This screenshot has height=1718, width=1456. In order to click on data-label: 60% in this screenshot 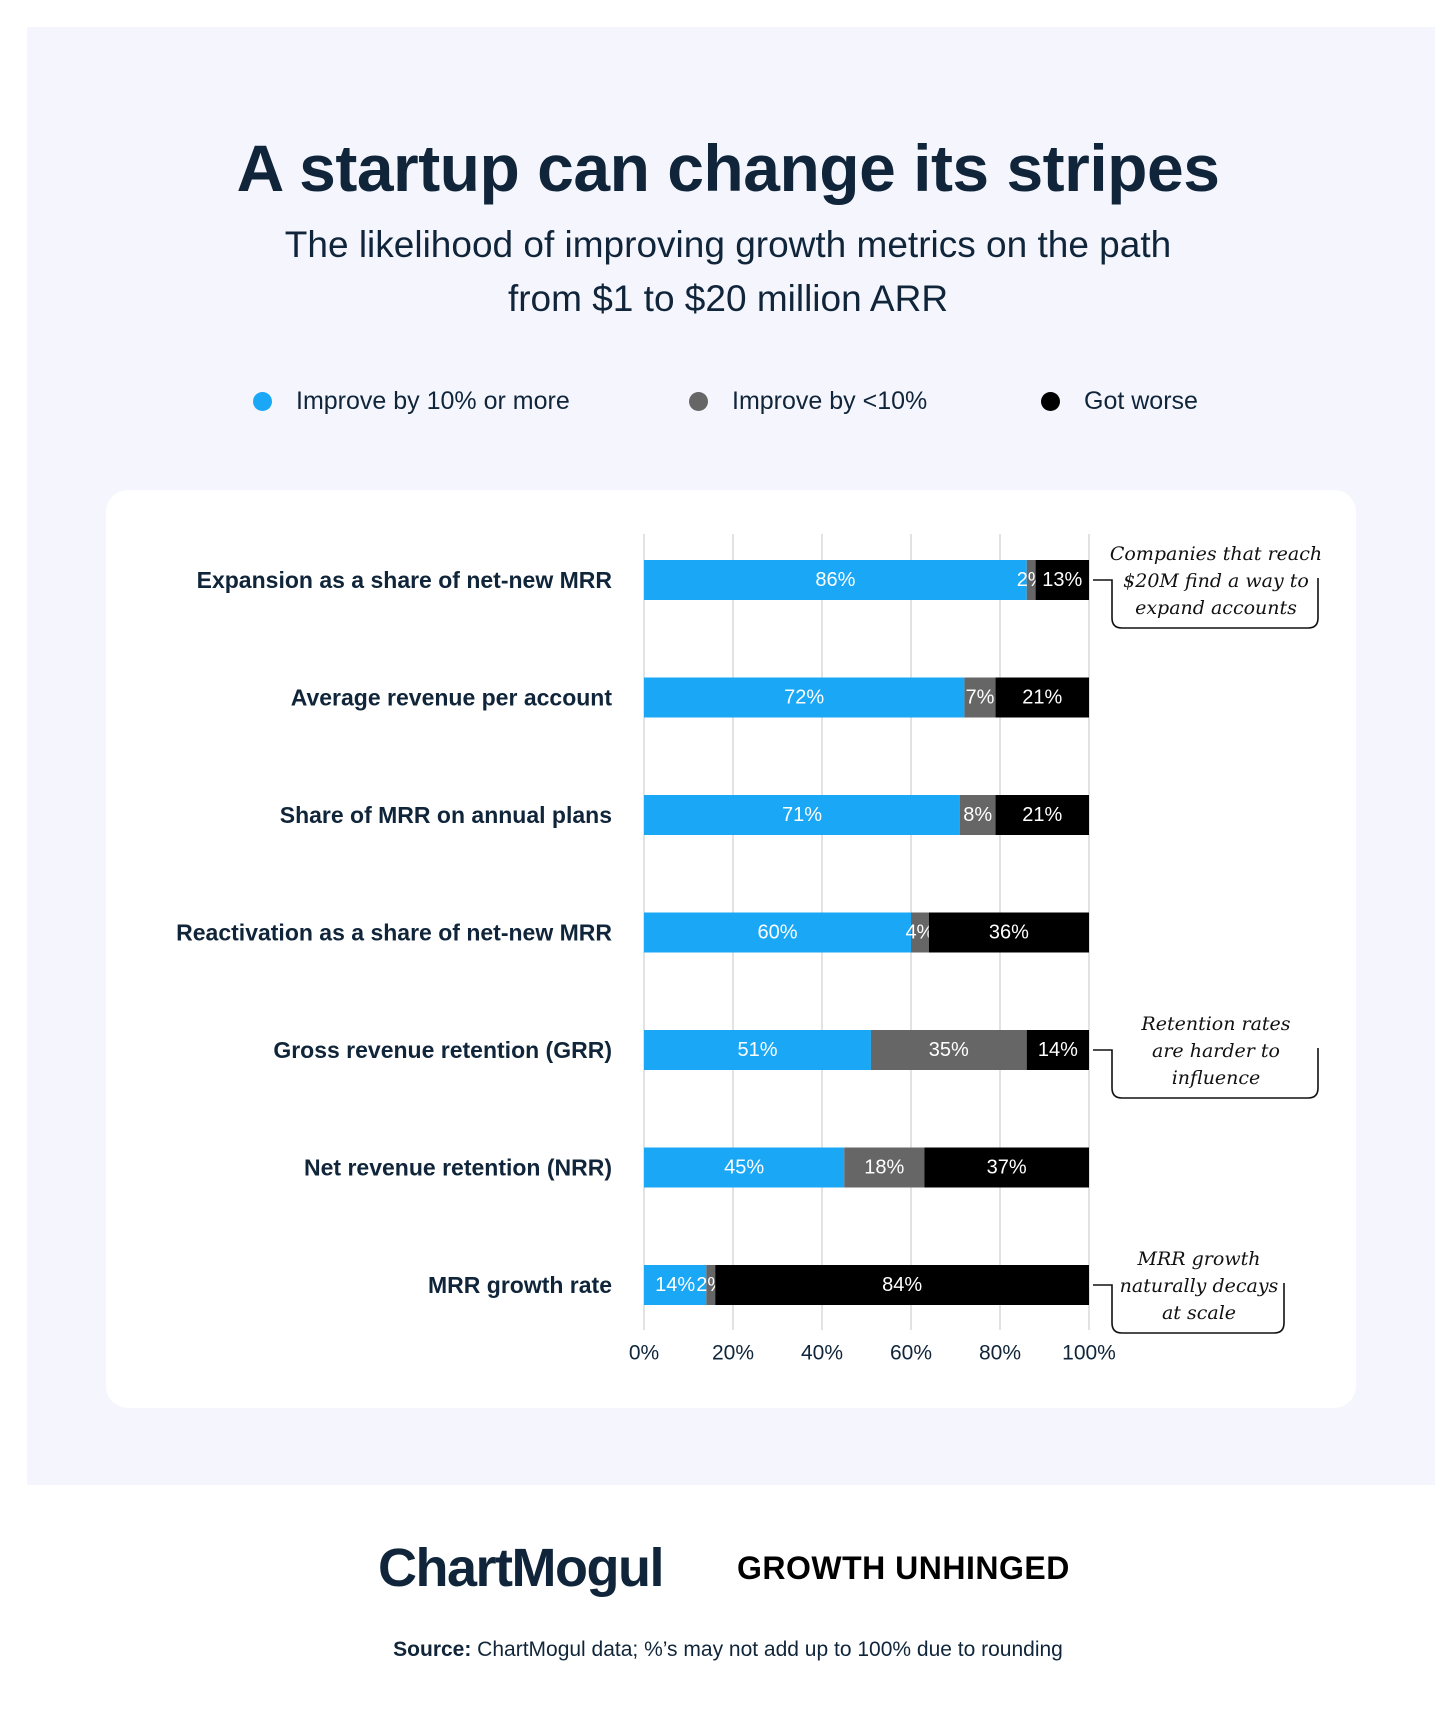, I will do `click(777, 933)`.